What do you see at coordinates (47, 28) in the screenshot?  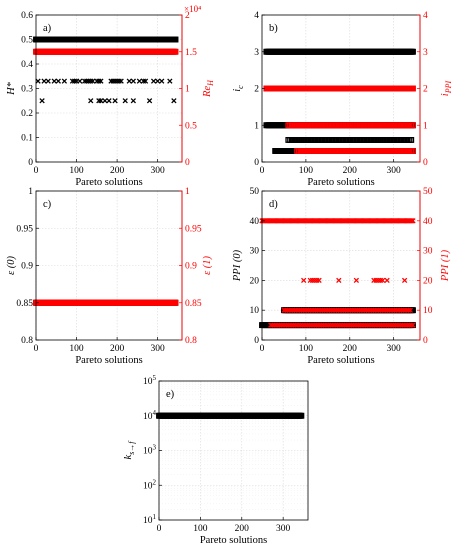 I see `panel-label: a)` at bounding box center [47, 28].